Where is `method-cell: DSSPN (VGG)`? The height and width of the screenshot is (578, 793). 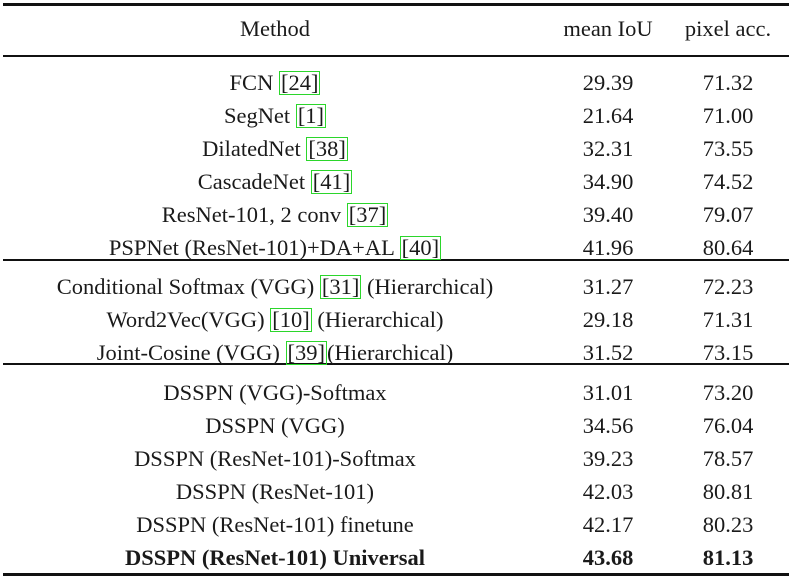
method-cell: DSSPN (VGG) is located at coordinates (275, 425).